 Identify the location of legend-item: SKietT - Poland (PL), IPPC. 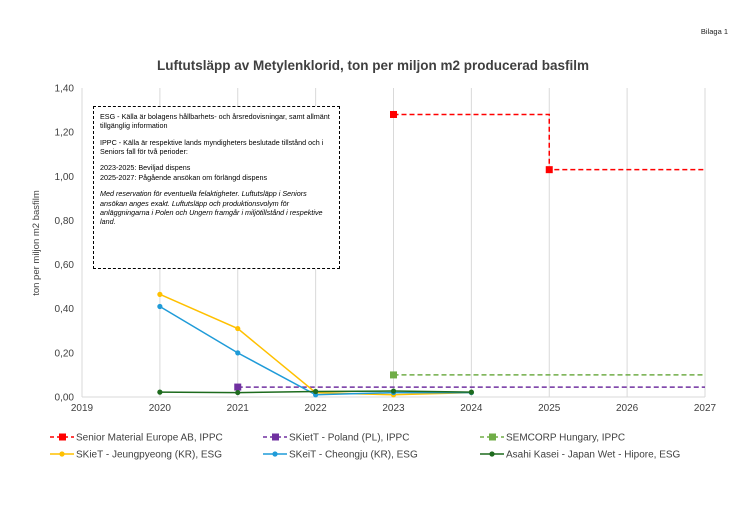
(336, 438).